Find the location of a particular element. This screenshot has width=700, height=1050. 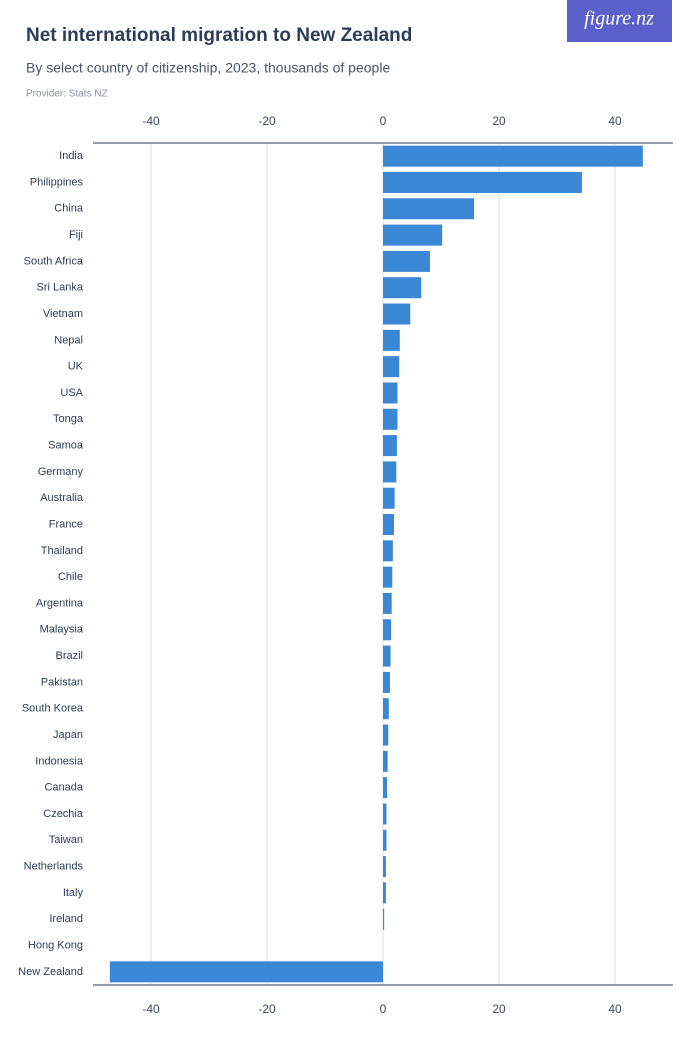

y-tick-label: Japan is located at coordinates (68, 735).